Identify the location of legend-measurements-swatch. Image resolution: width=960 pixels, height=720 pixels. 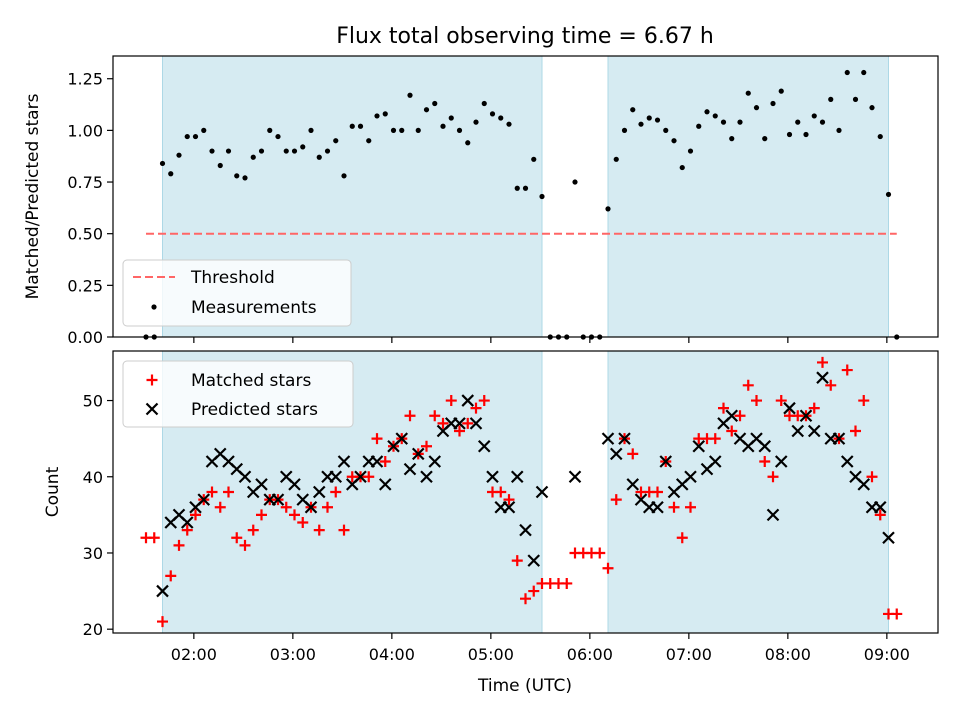
(154, 307).